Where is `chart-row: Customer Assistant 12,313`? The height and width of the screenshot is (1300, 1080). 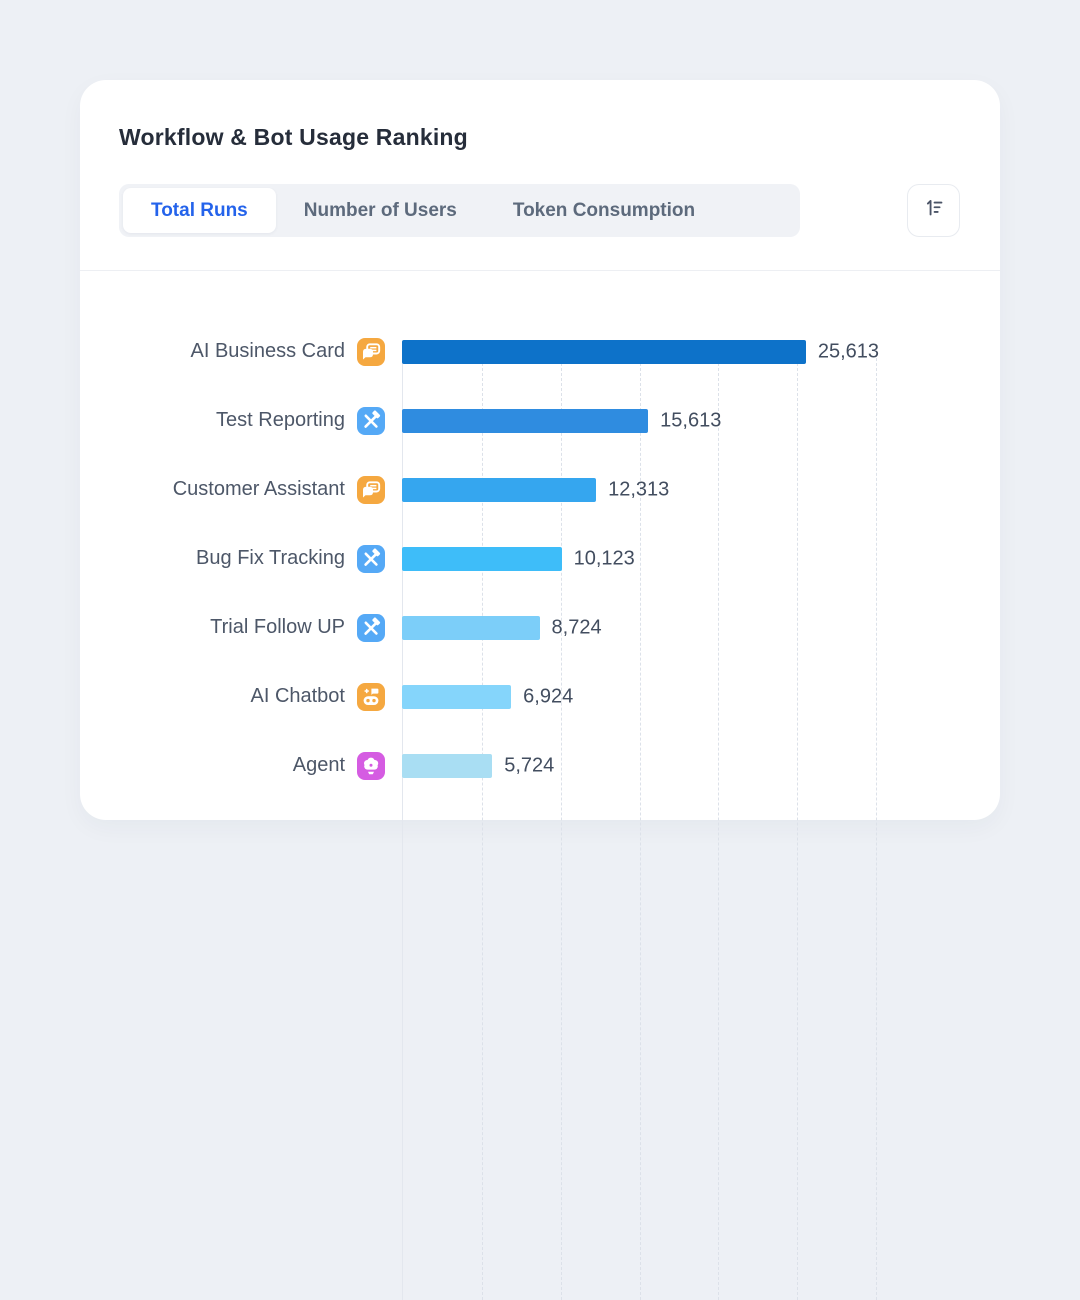 chart-row: Customer Assistant 12,313 is located at coordinates (540, 489).